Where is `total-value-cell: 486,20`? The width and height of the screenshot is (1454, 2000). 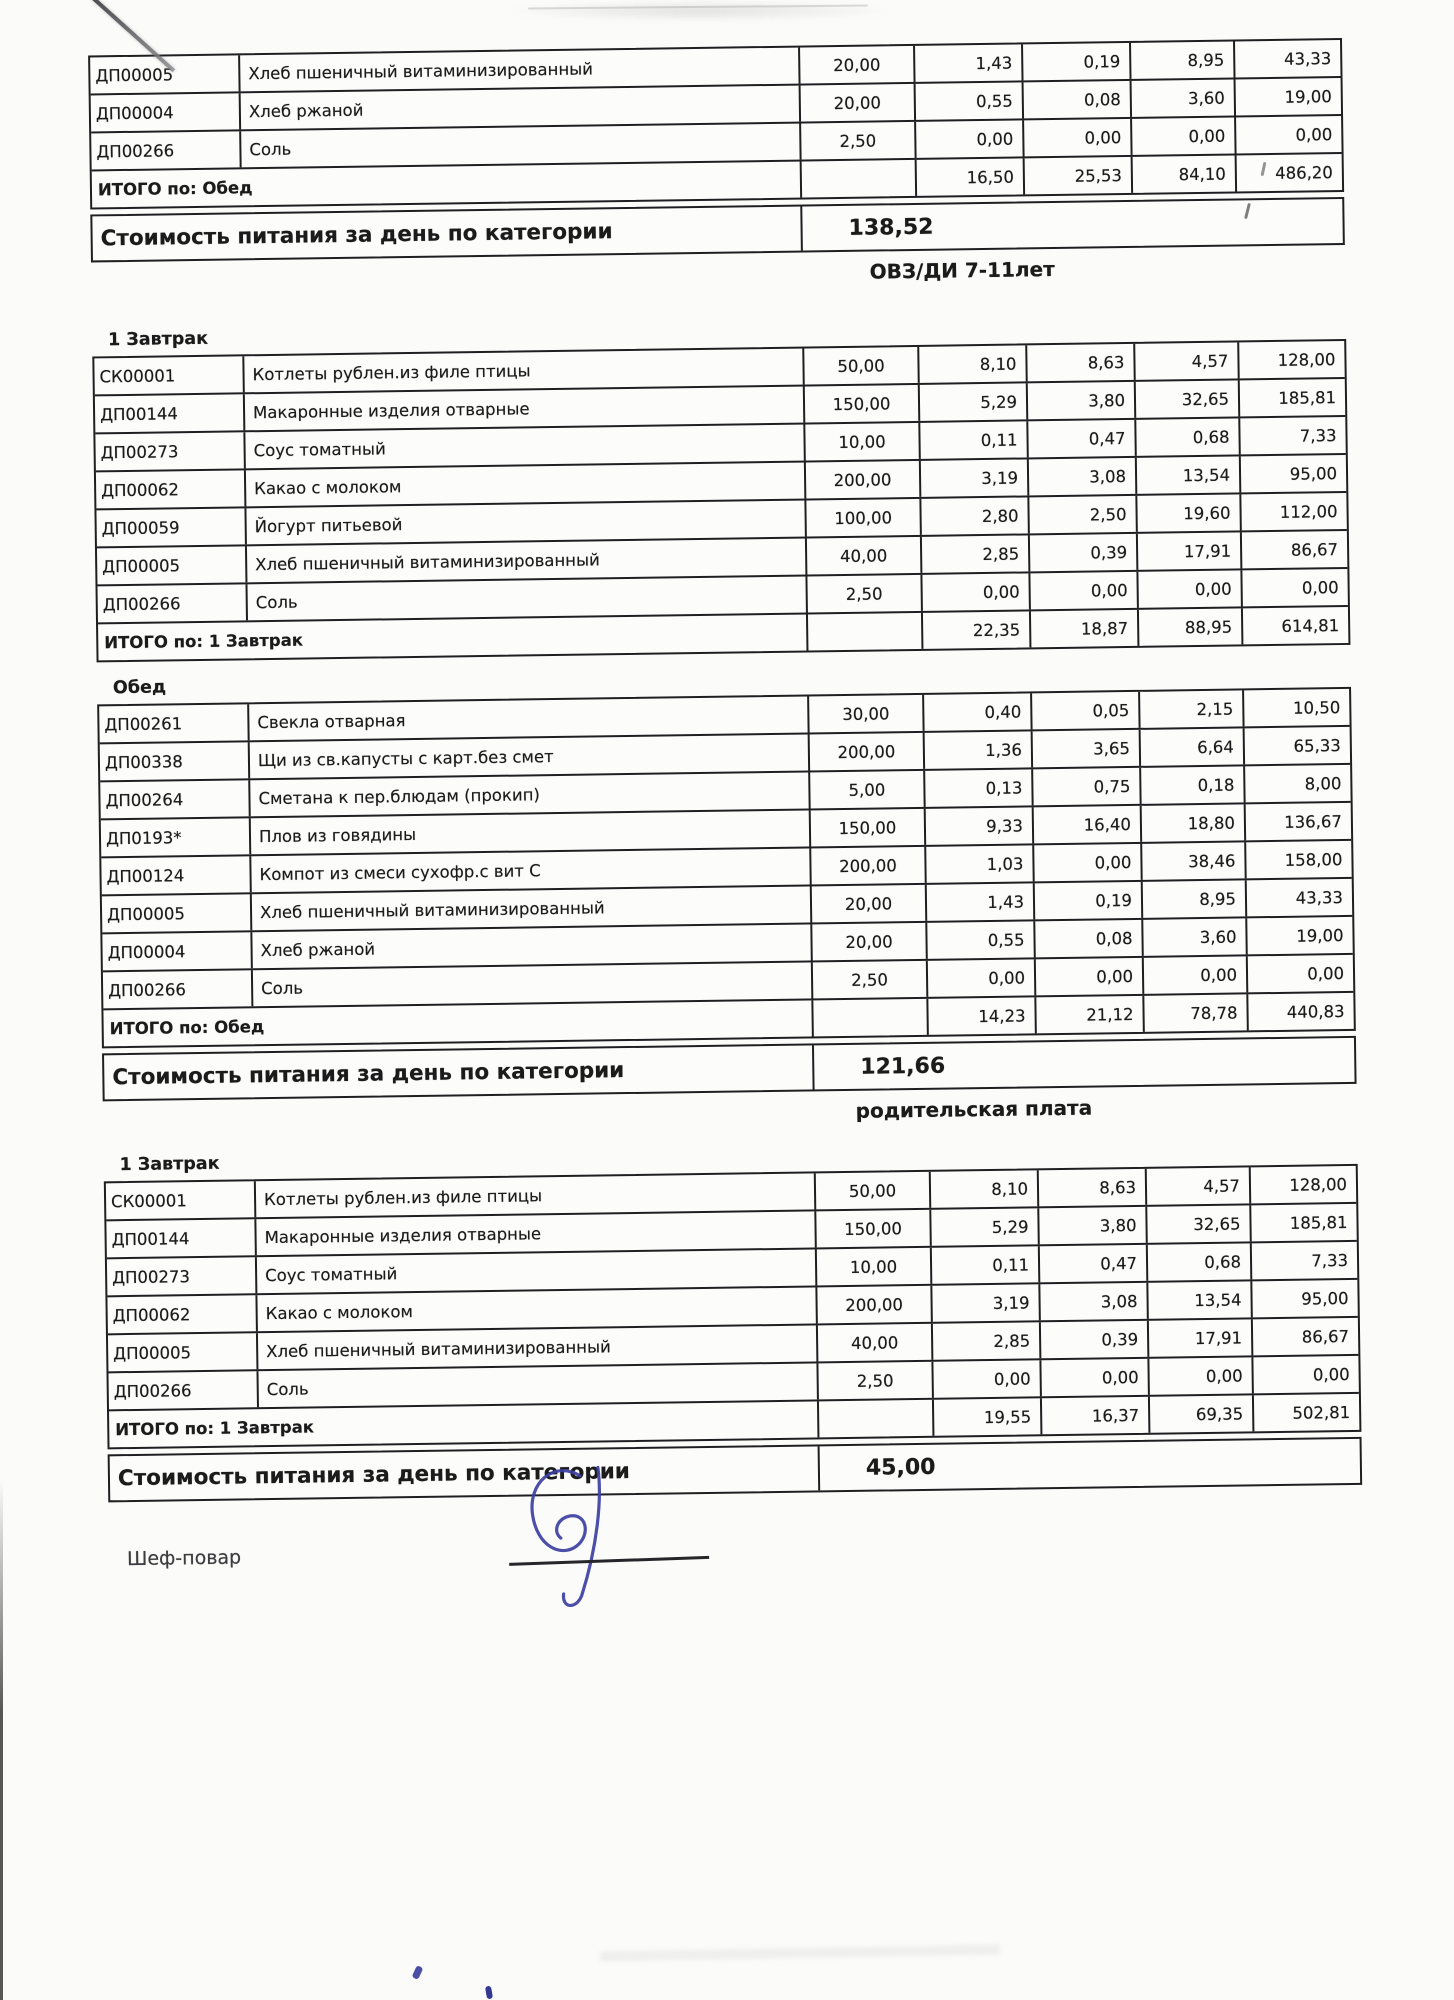
total-value-cell: 486,20 is located at coordinates (1303, 172).